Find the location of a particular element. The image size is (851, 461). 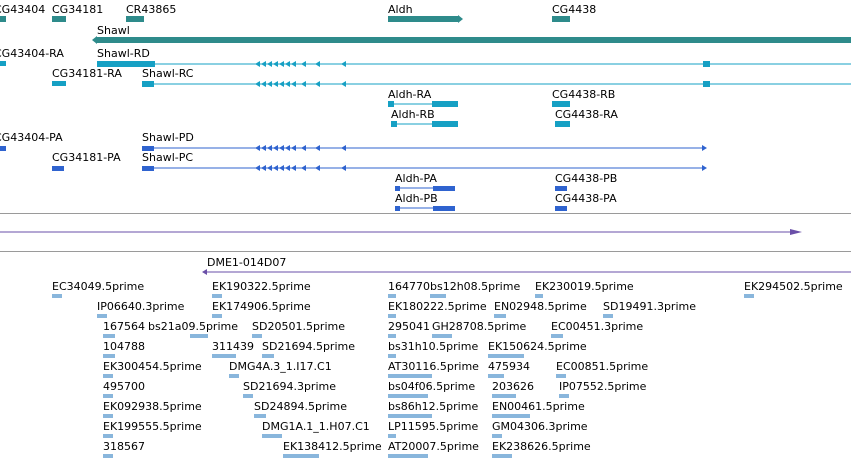

transcript-label: Shawl-RC is located at coordinates (168, 73).